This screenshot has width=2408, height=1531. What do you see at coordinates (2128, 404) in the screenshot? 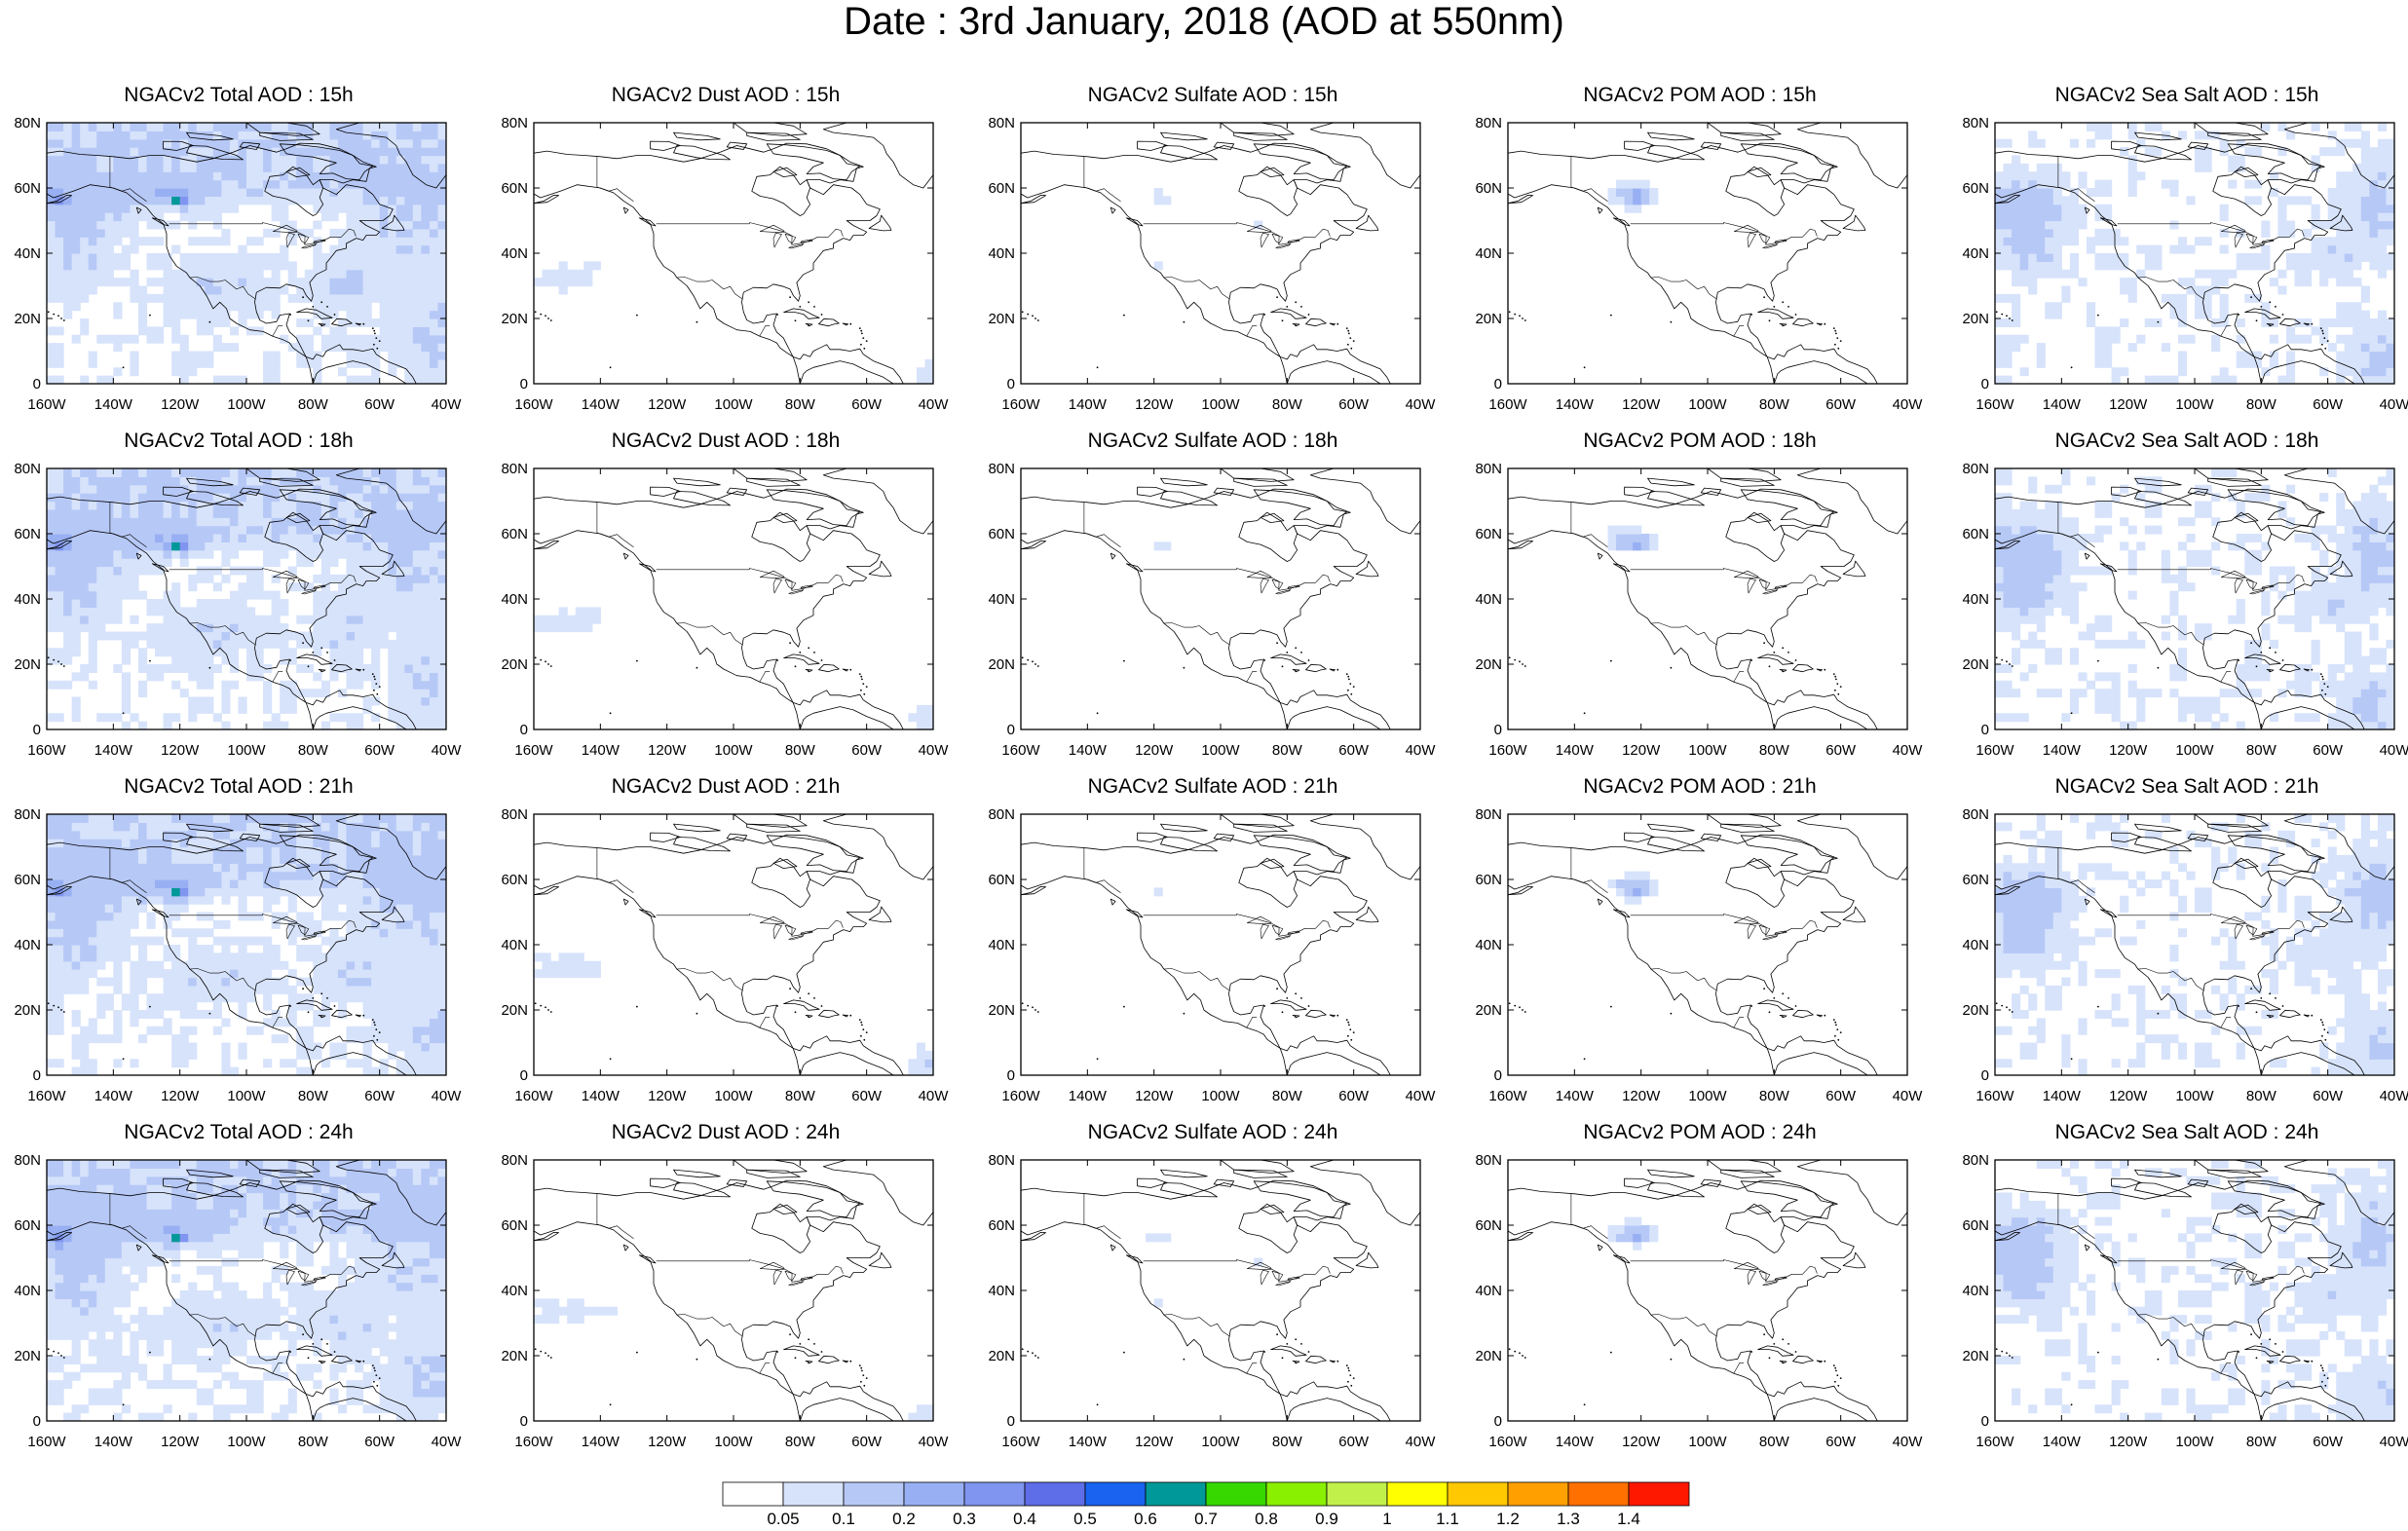
I see `x-tick-label: 120W` at bounding box center [2128, 404].